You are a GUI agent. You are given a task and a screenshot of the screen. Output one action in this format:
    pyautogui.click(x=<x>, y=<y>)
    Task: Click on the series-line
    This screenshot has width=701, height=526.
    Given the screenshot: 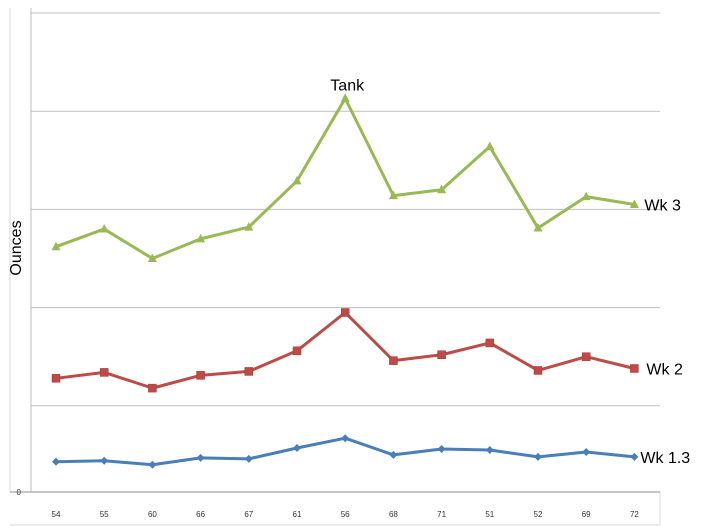 What is the action you would take?
    pyautogui.click(x=345, y=350)
    